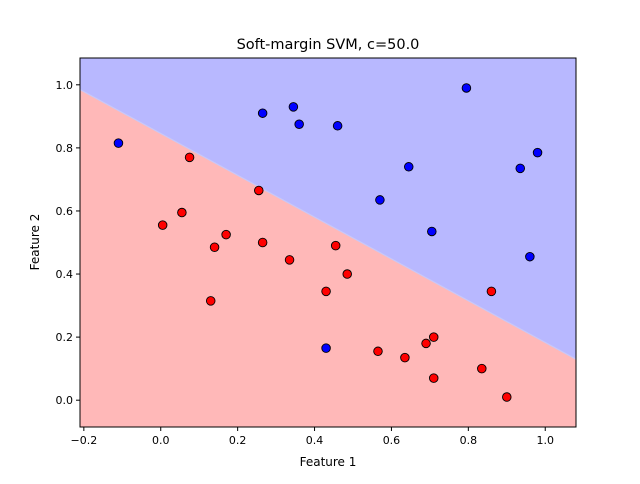  What do you see at coordinates (65, 85) in the screenshot?
I see `y-tick-label: 1.0` at bounding box center [65, 85].